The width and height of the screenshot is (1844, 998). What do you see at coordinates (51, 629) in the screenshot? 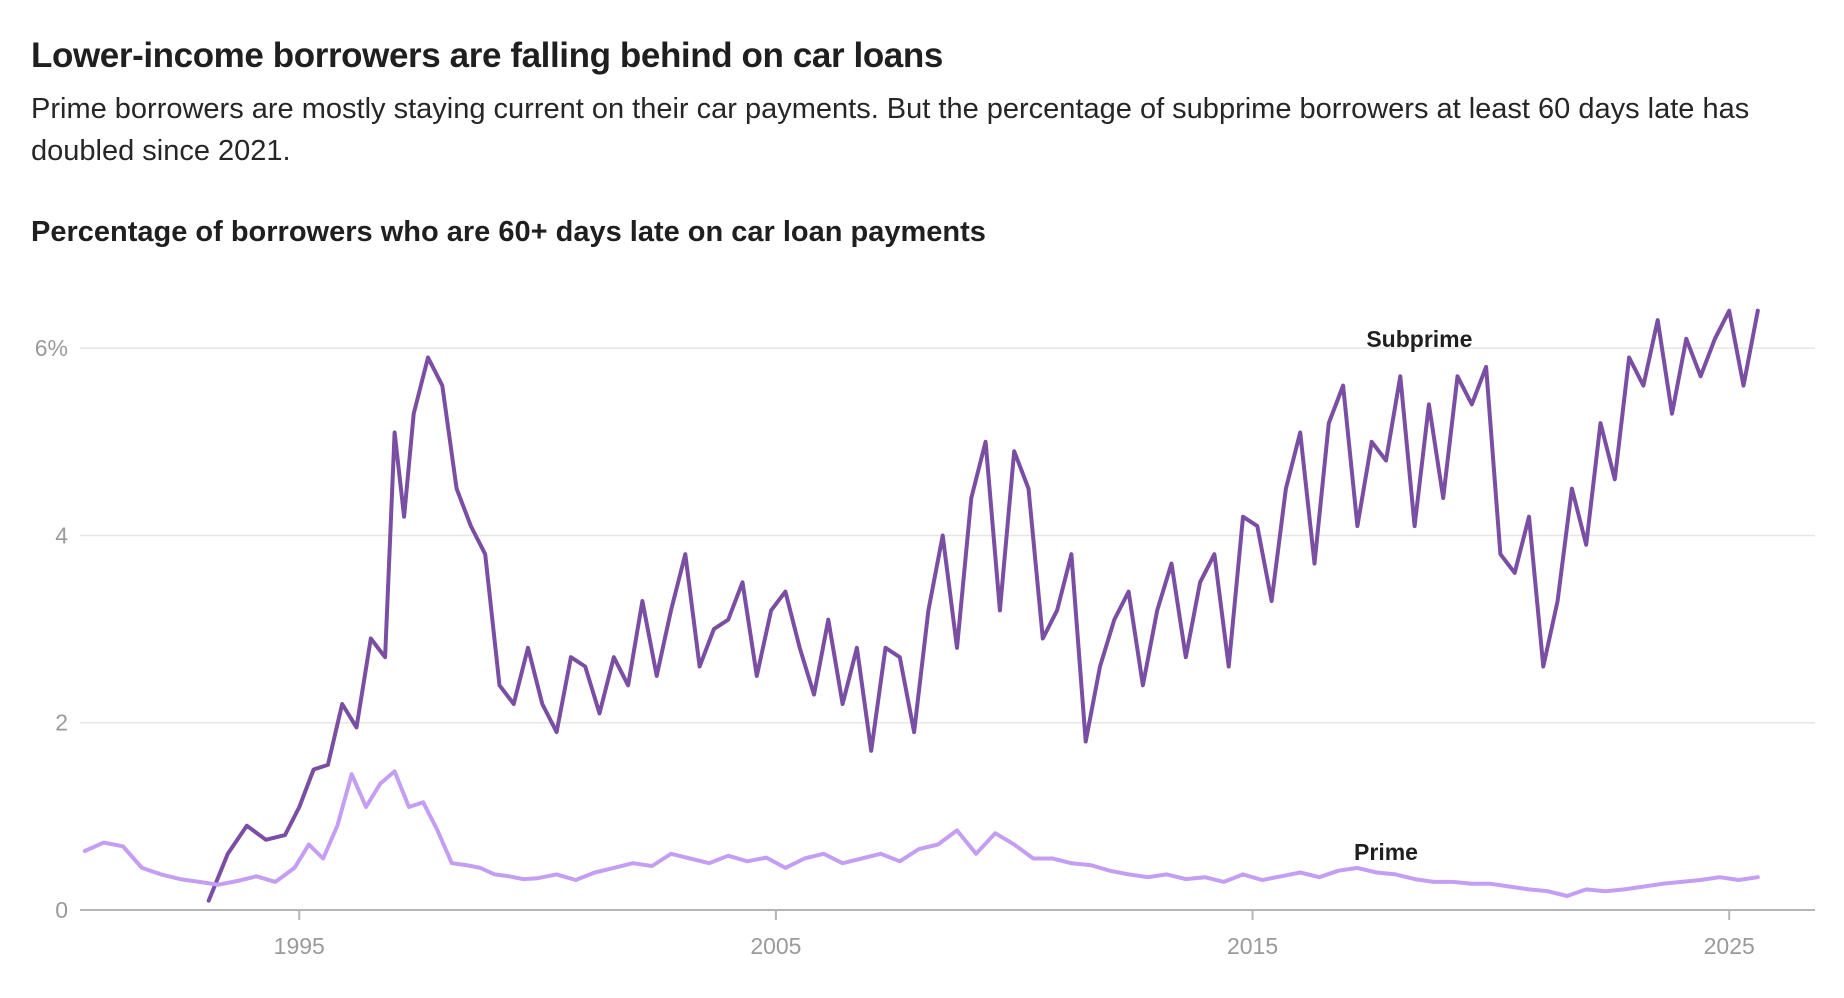
I see `y-axis: 0 2 4 6%` at bounding box center [51, 629].